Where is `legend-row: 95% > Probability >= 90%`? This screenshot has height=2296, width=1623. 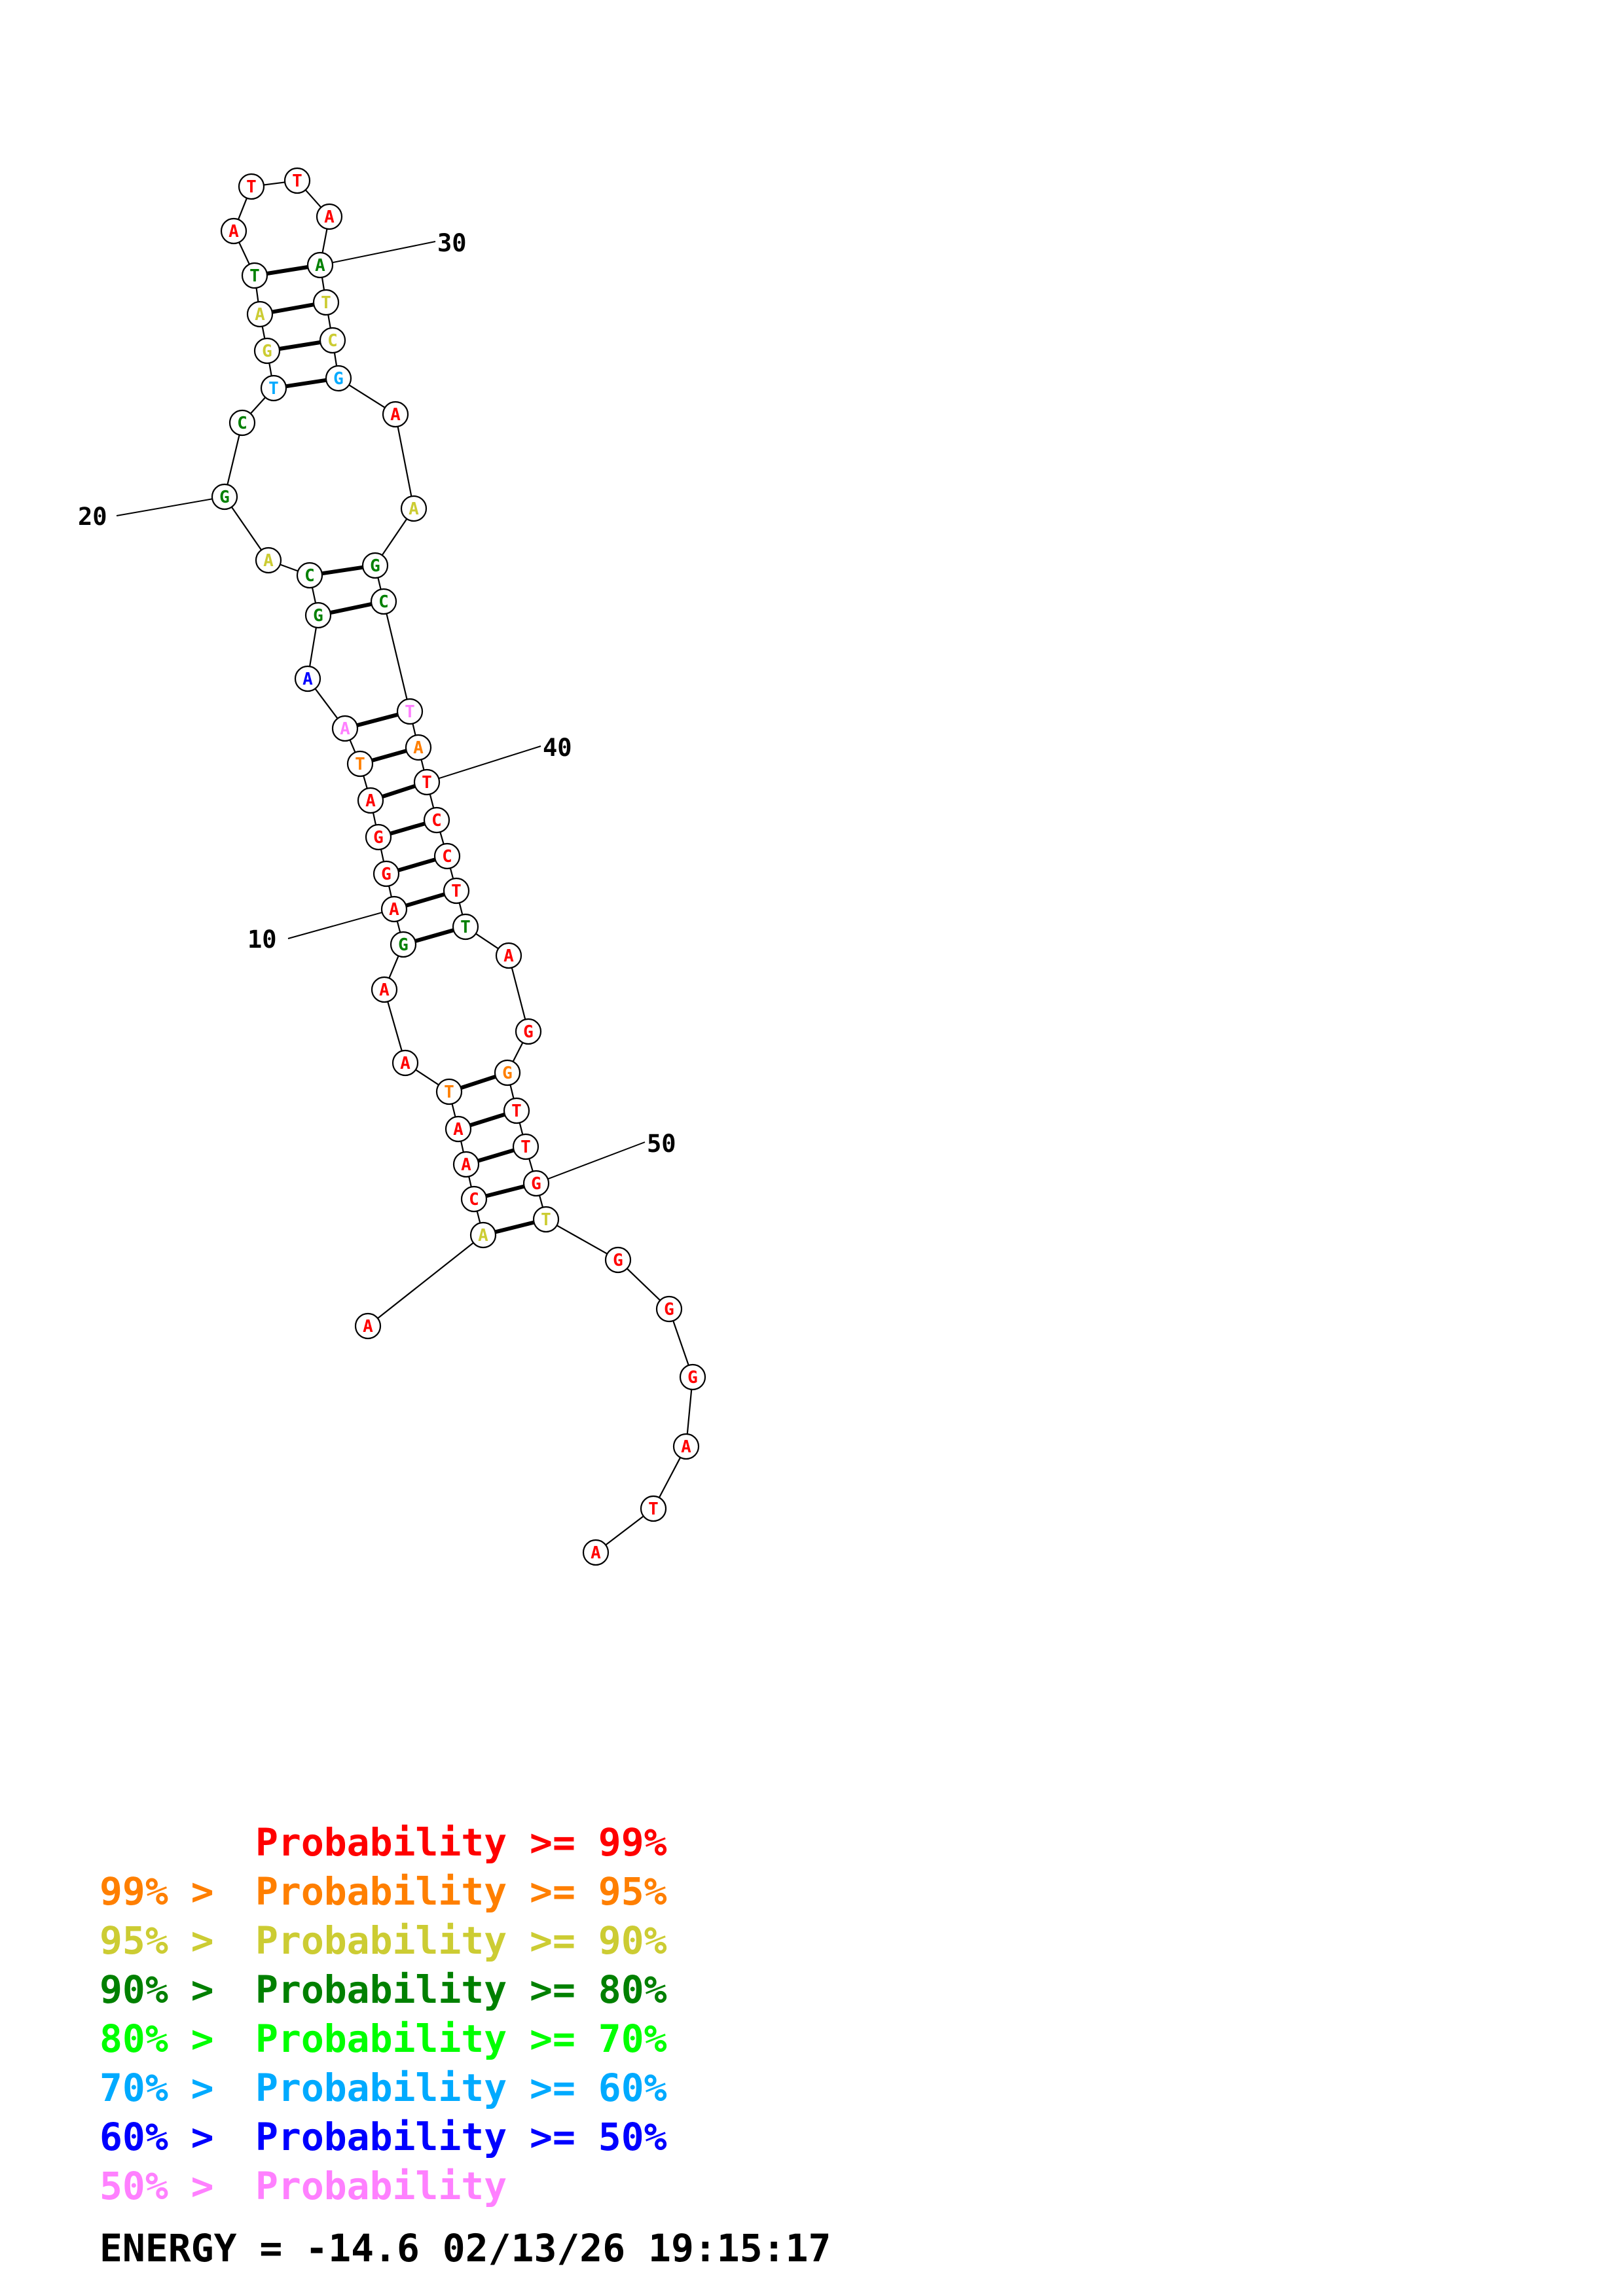
legend-row: 95% > Probability >= 90% is located at coordinates (383, 1940).